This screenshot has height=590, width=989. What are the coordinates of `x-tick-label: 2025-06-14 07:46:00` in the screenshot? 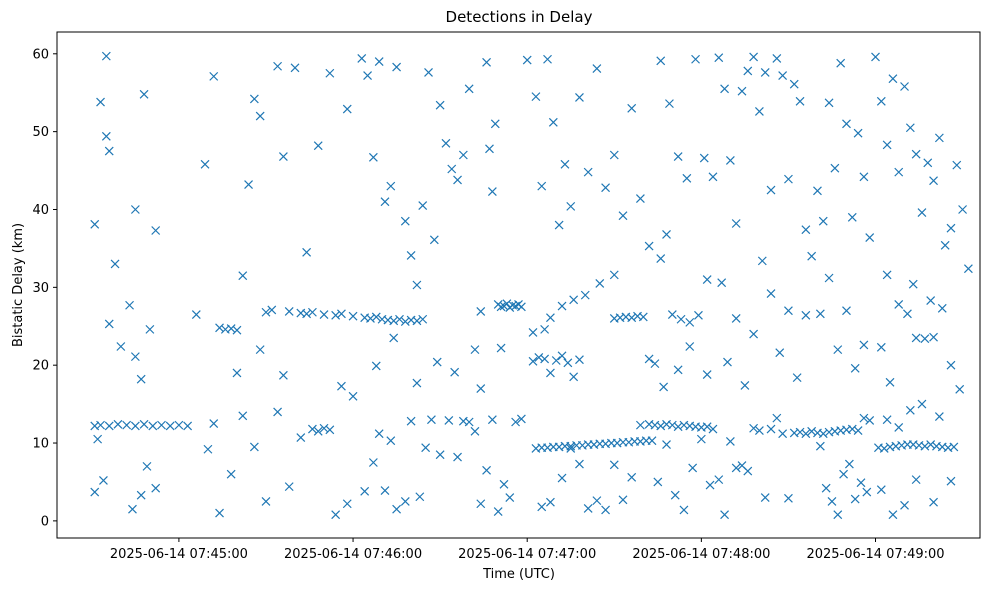 It's located at (353, 554).